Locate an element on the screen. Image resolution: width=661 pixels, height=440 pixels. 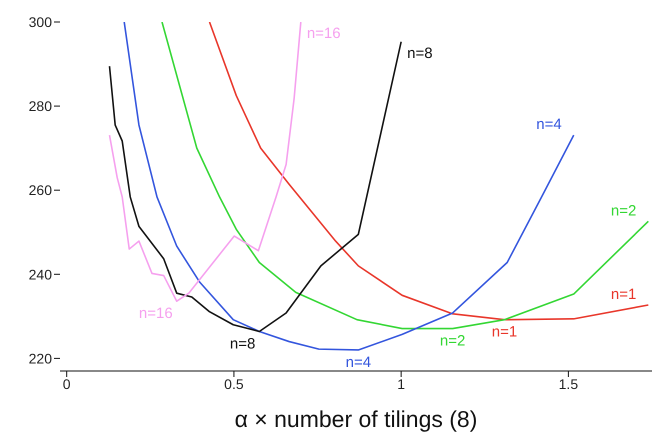
series-label: n=2 is located at coordinates (453, 341).